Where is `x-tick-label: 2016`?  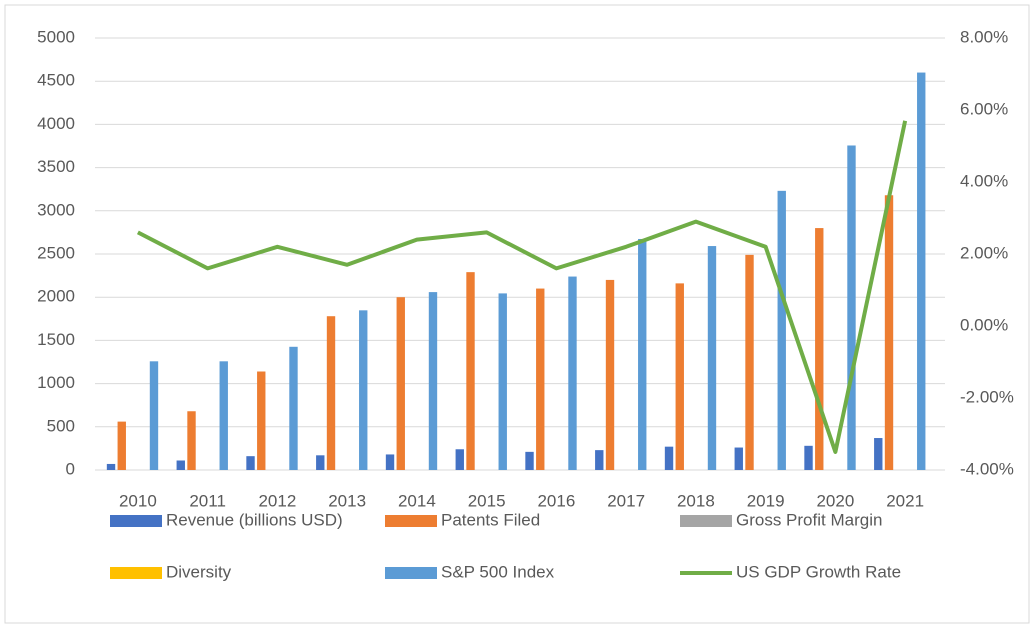 x-tick-label: 2016 is located at coordinates (556, 500).